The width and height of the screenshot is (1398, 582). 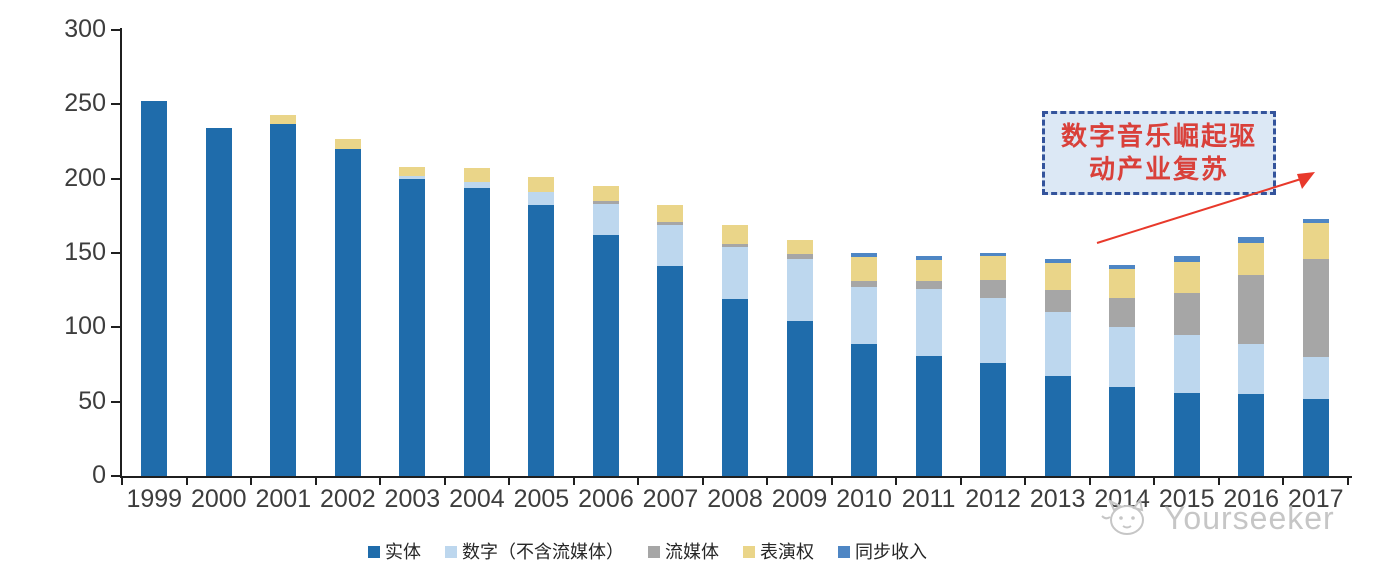 What do you see at coordinates (683, 552) in the screenshot?
I see `legend-item: 流媒体` at bounding box center [683, 552].